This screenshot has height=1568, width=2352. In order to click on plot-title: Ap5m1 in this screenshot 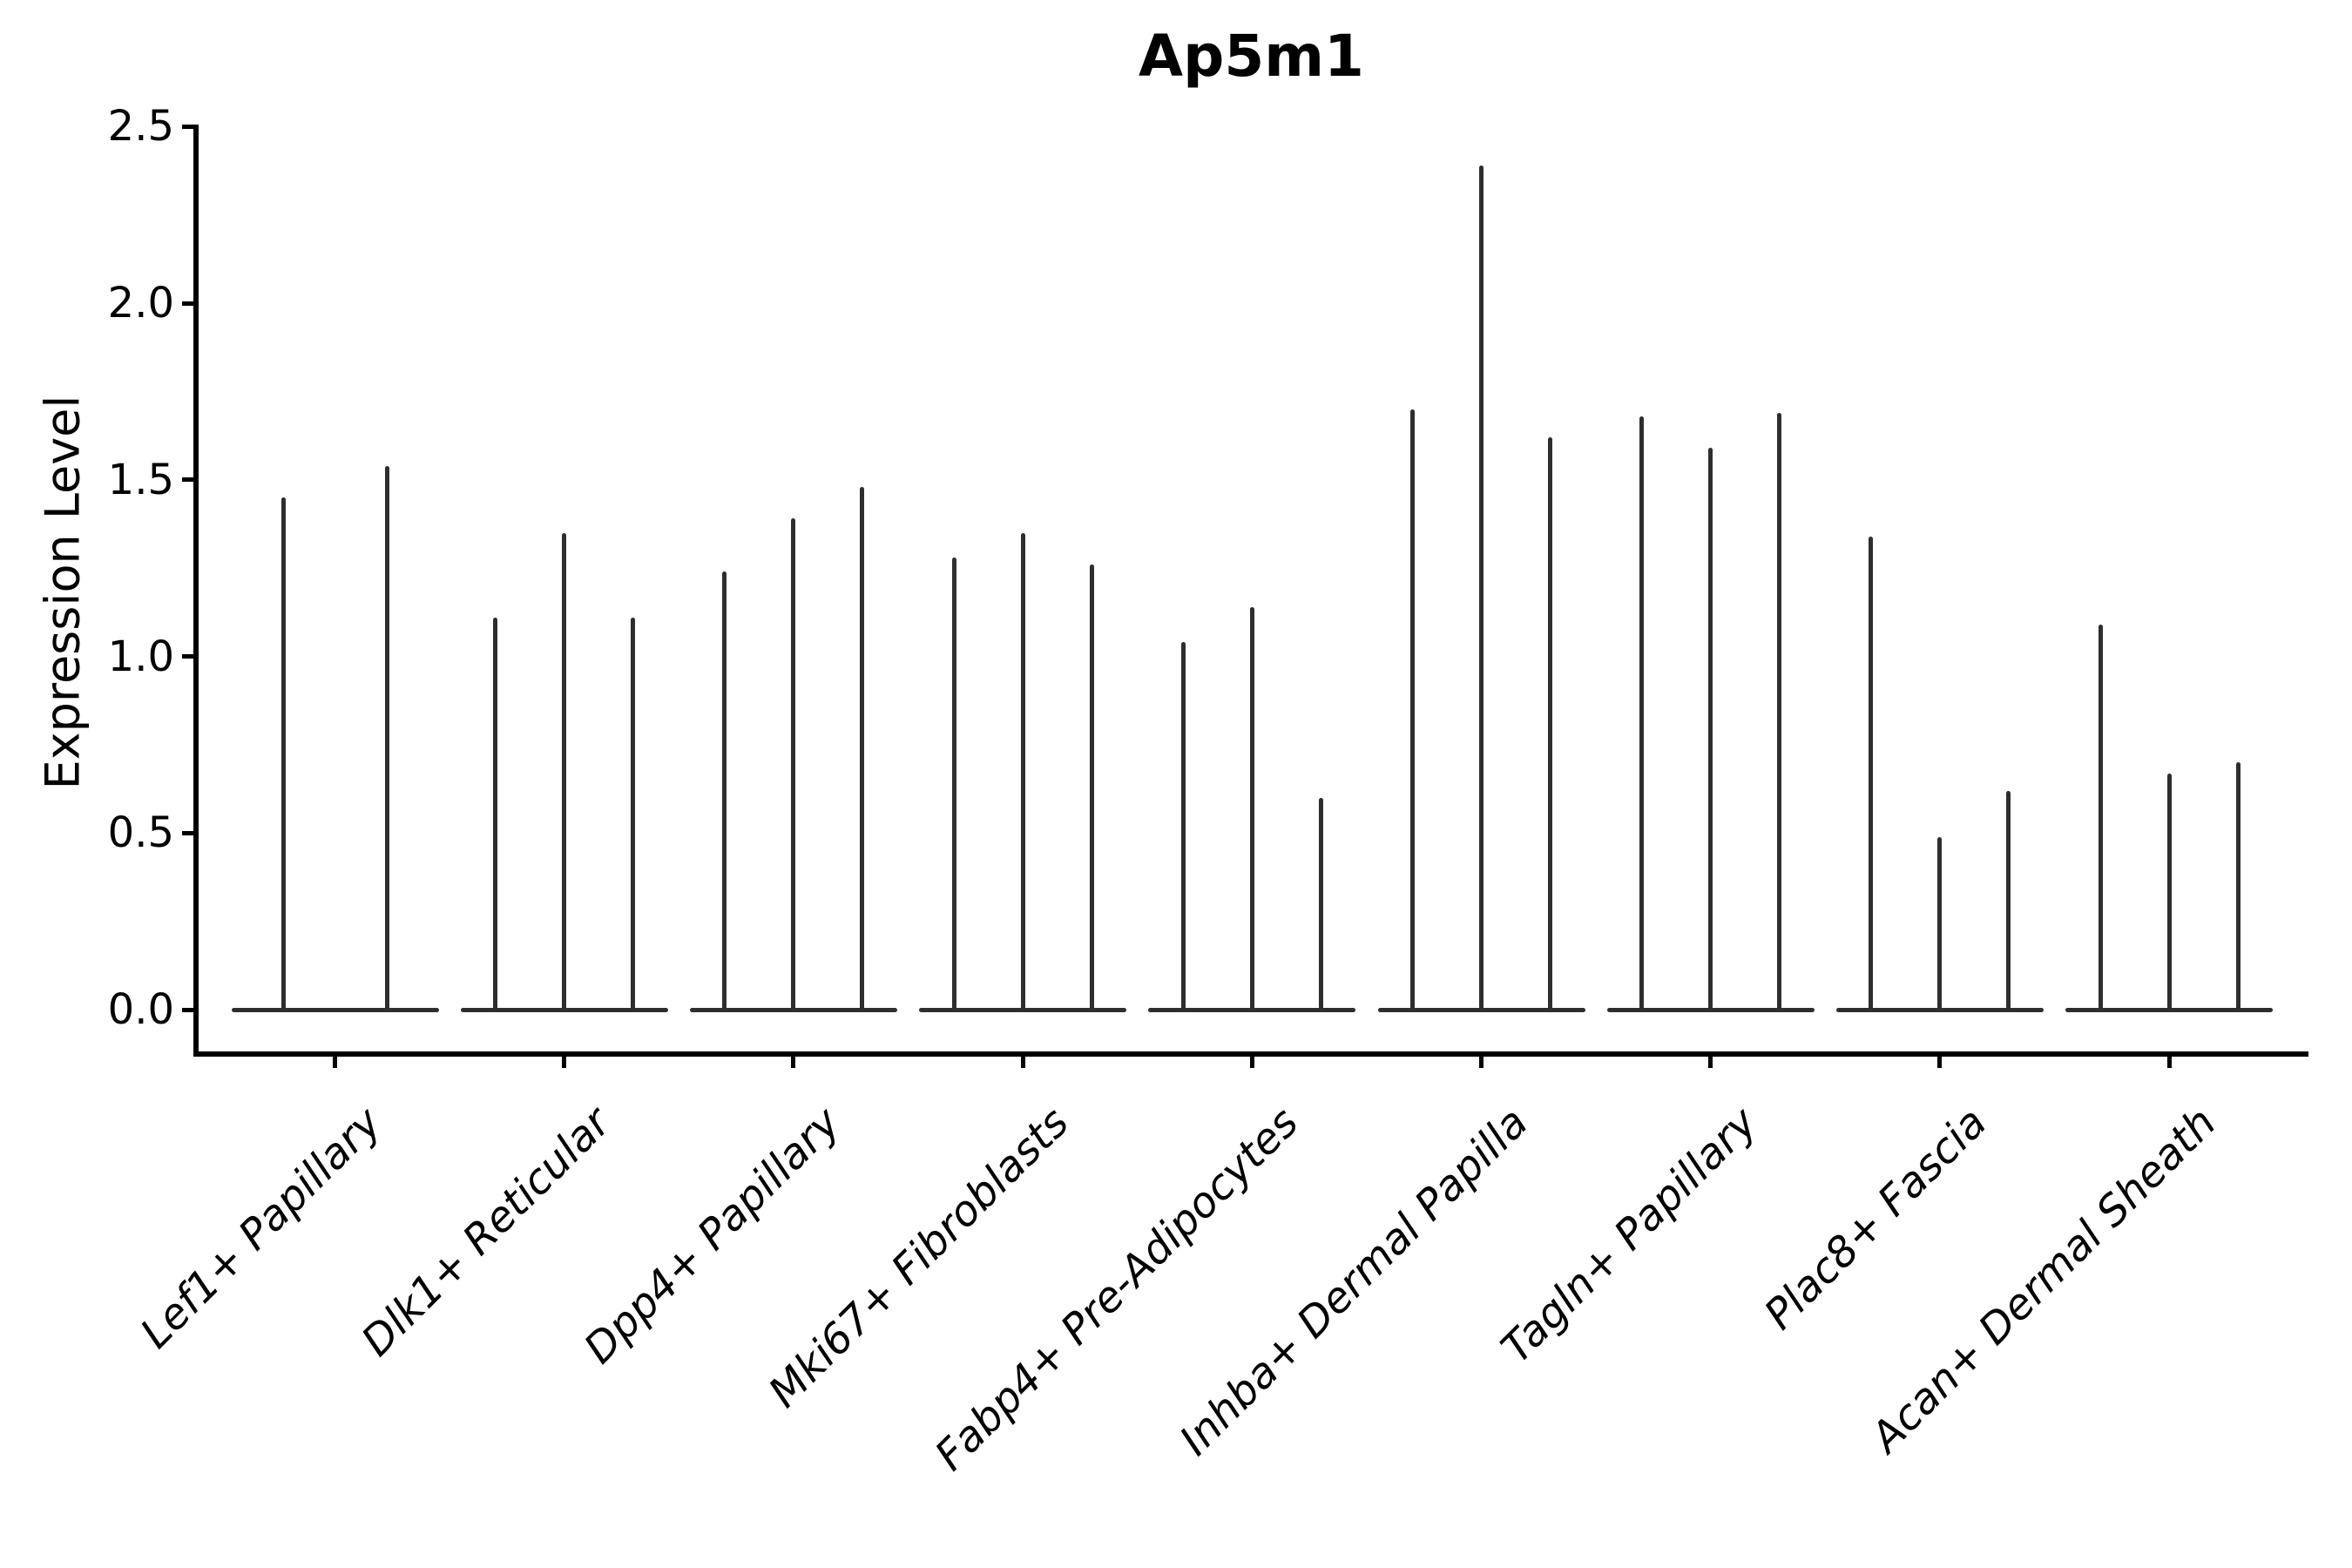, I will do `click(1251, 56)`.